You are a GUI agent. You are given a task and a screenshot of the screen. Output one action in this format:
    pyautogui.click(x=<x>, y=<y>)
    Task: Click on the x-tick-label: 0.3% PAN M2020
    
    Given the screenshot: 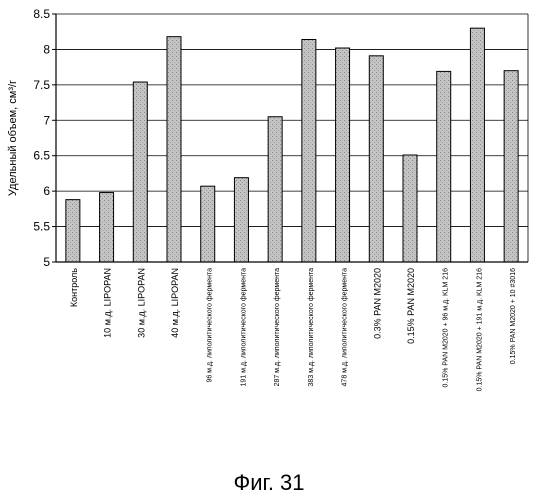 What is the action you would take?
    pyautogui.click(x=377, y=303)
    